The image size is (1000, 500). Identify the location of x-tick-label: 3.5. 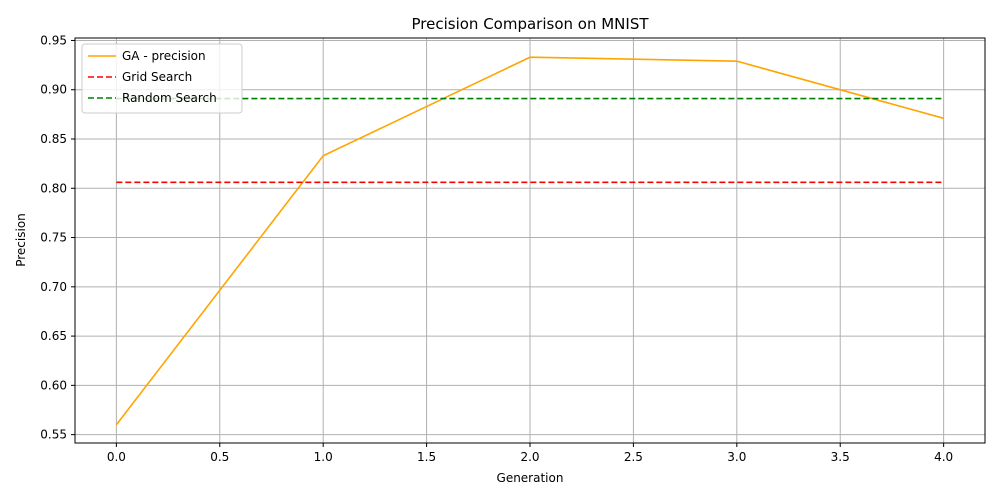
(840, 457).